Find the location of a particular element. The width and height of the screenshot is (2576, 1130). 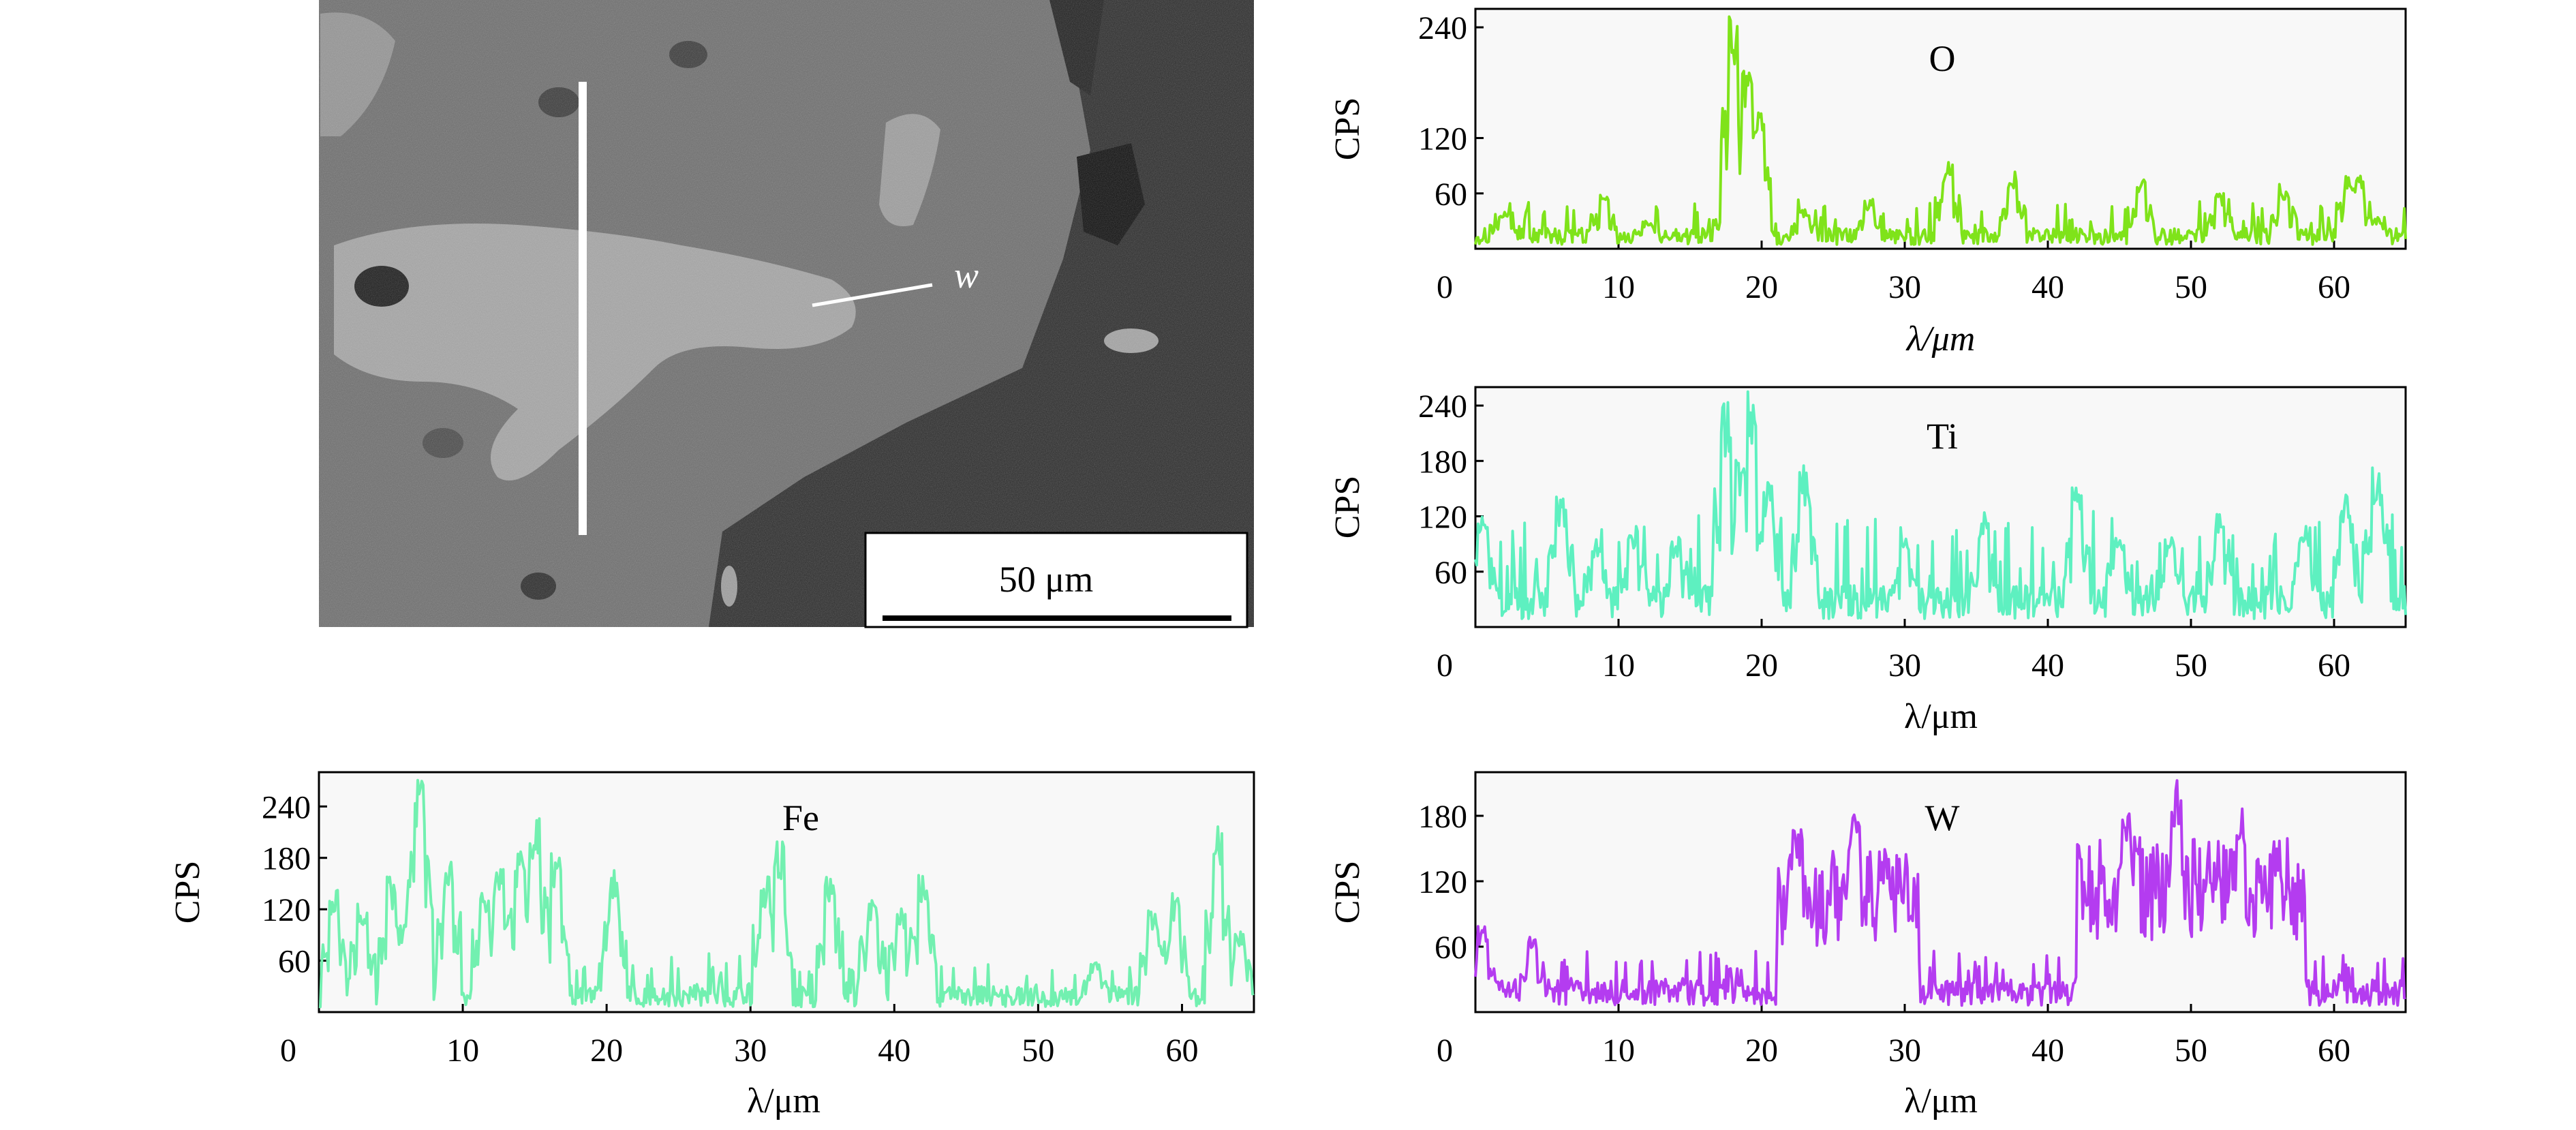

chart-oxygen: O CPS λ/μm 0 10 20 30 40 50 60 60 120 240 is located at coordinates (1868, 182).